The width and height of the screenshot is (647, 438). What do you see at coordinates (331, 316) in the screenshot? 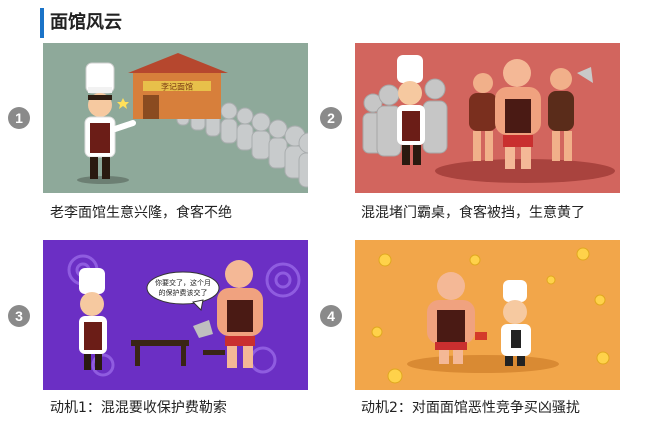
I see `panel-number-badge: 4` at bounding box center [331, 316].